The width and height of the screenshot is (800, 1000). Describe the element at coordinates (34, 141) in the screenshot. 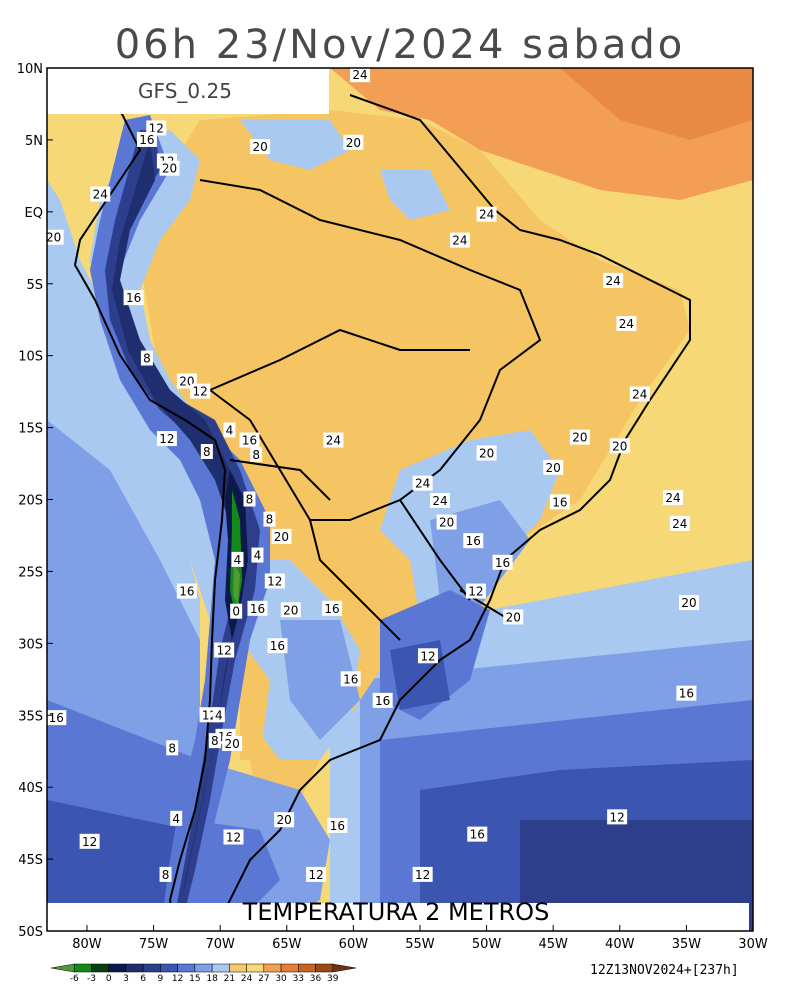

I see `lat-label: 5N` at that location.